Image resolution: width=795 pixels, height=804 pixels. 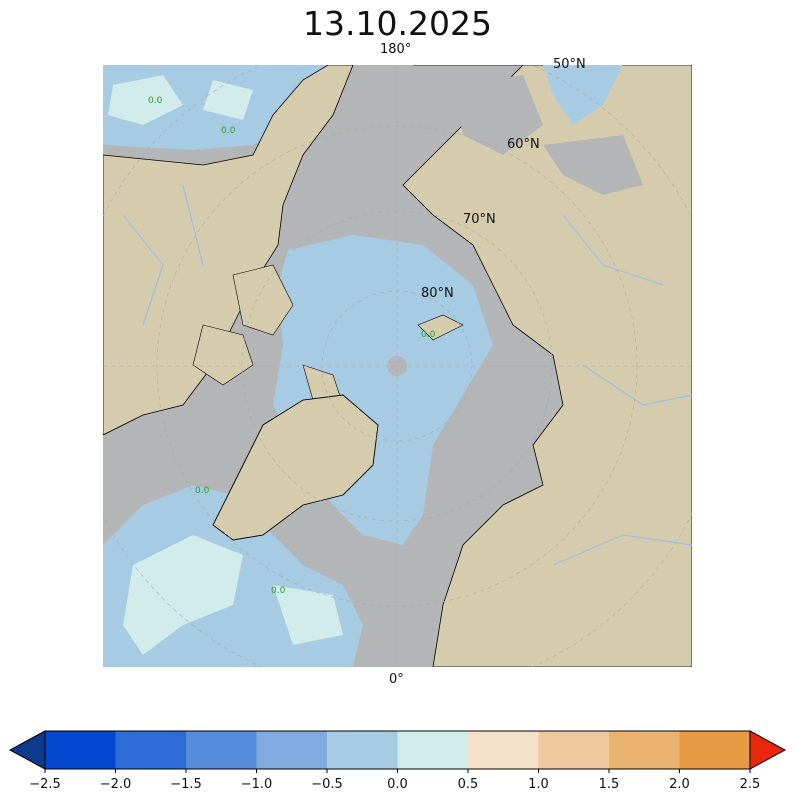 I want to click on colorbar-tick-label: 1.0, so click(x=538, y=784).